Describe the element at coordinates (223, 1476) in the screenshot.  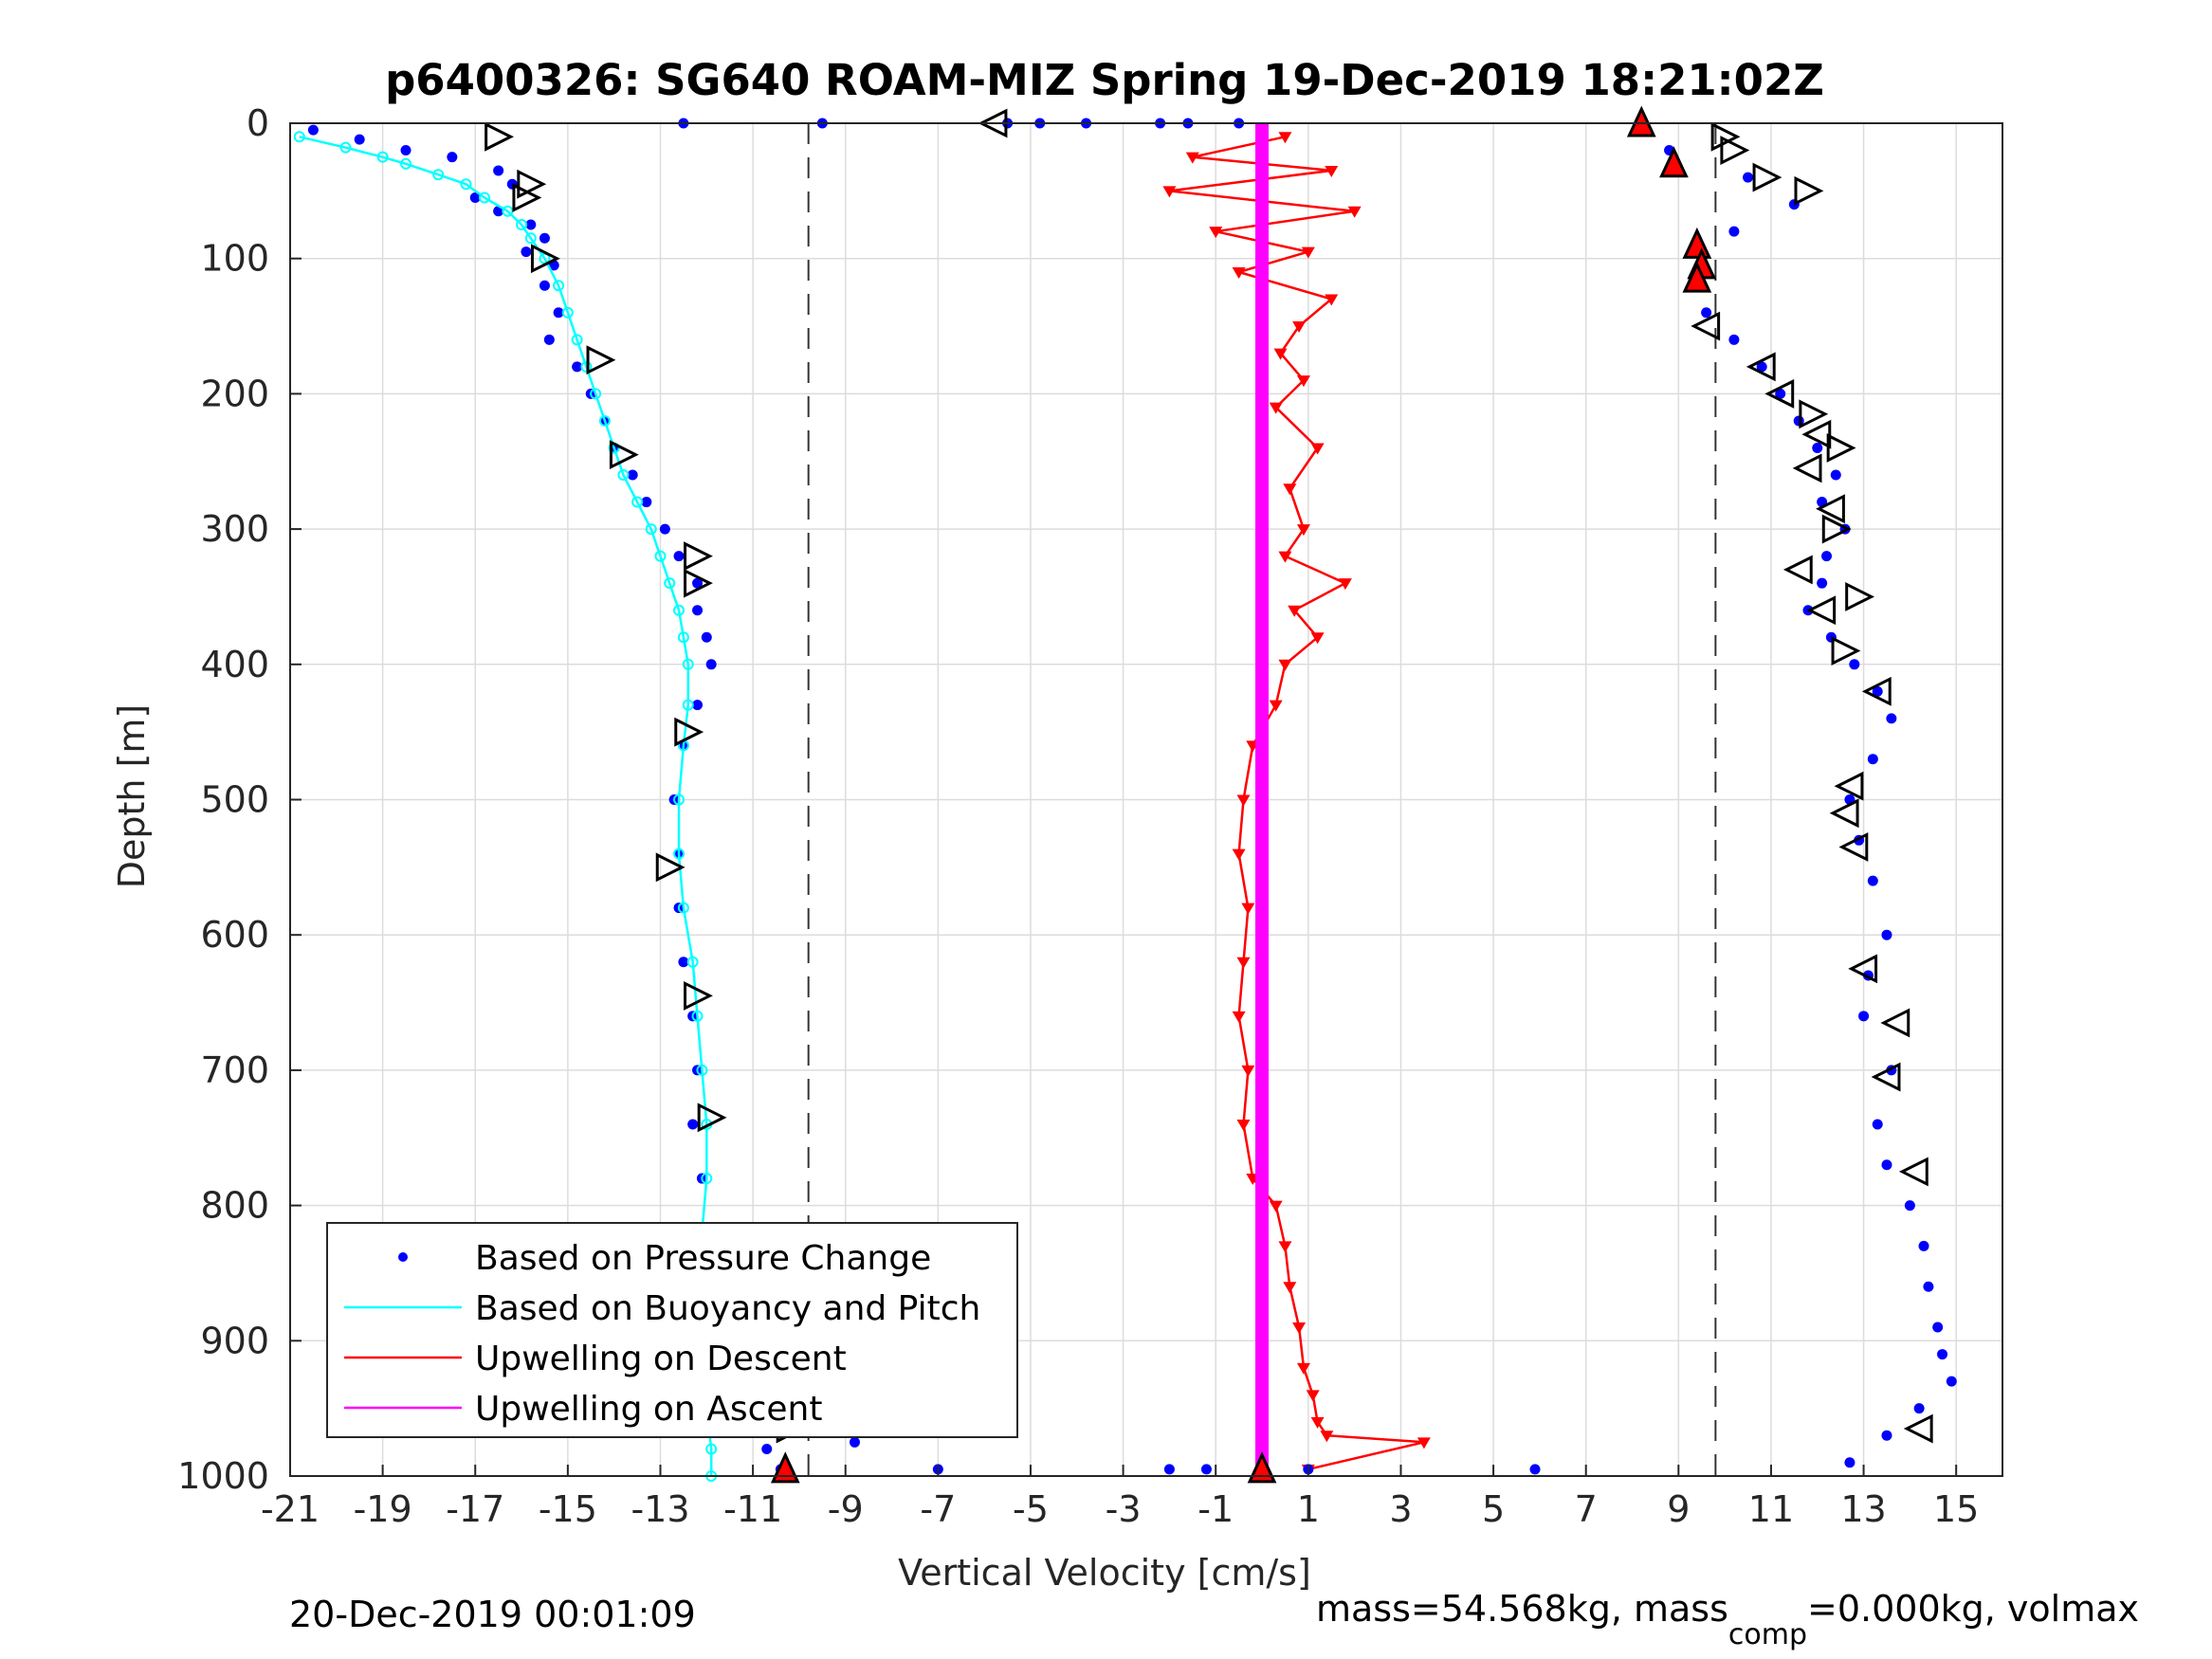
I see `y-tick-label: 1000` at that location.